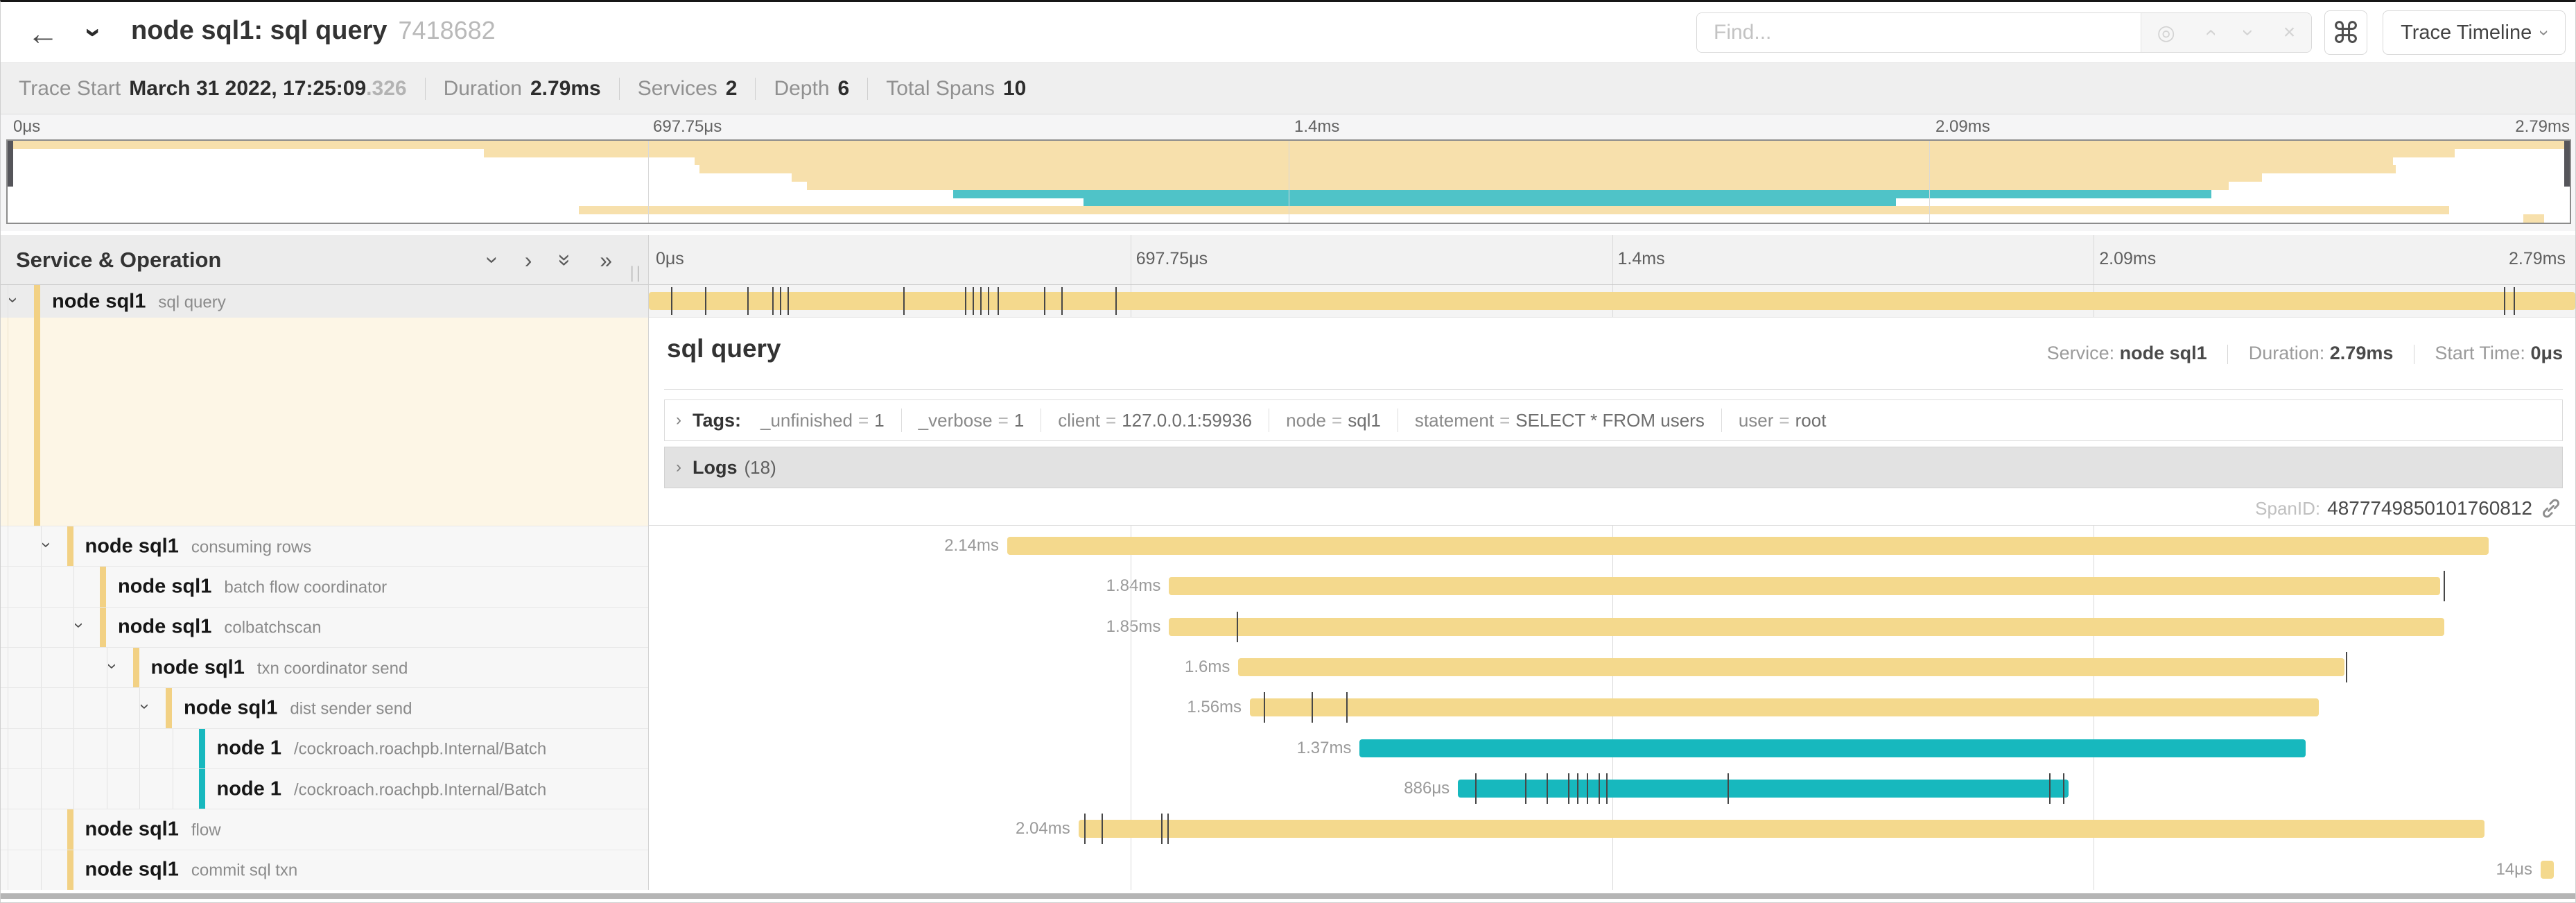 Image resolution: width=2576 pixels, height=903 pixels. Describe the element at coordinates (73, 667) in the screenshot. I see `tree-guide-line` at that location.